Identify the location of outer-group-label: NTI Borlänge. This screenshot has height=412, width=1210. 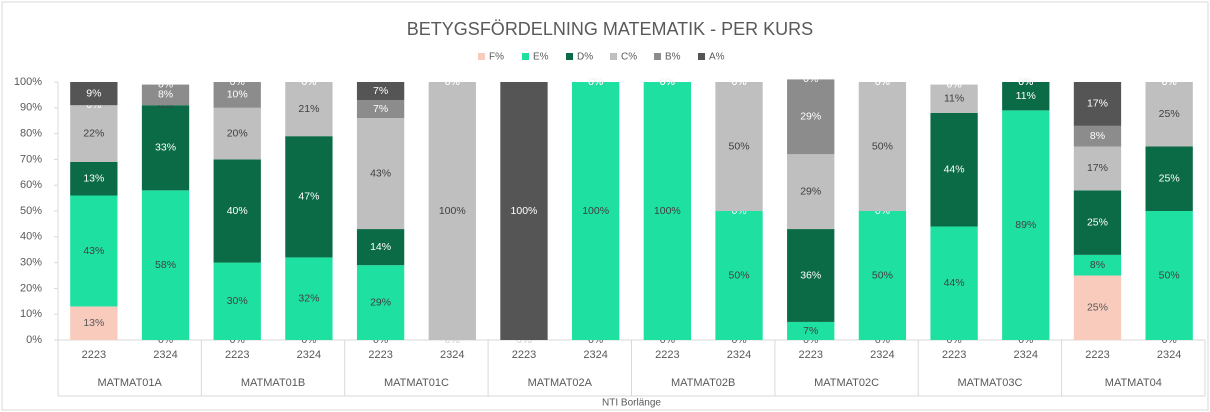
(631, 403).